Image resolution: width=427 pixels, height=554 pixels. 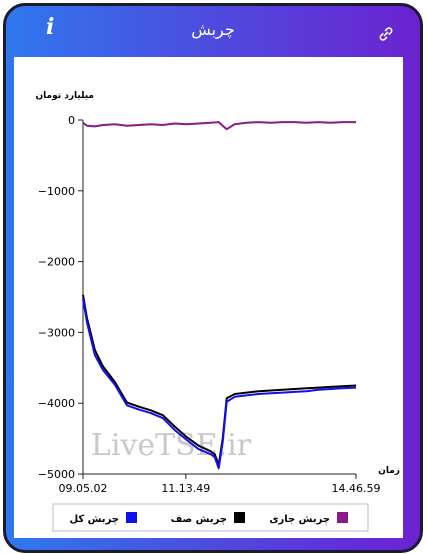 What do you see at coordinates (56, 474) in the screenshot?
I see `y-tick-label: −5000` at bounding box center [56, 474].